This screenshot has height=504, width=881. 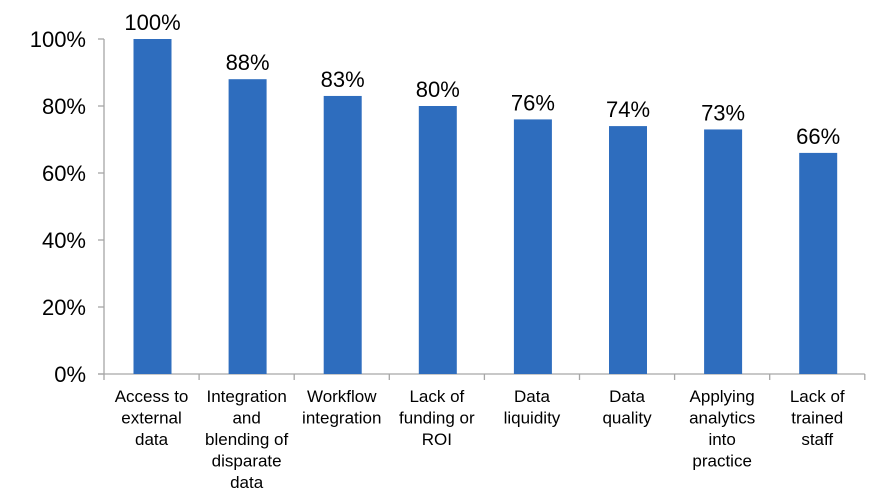 I want to click on x-tick-label: into, so click(x=721, y=439).